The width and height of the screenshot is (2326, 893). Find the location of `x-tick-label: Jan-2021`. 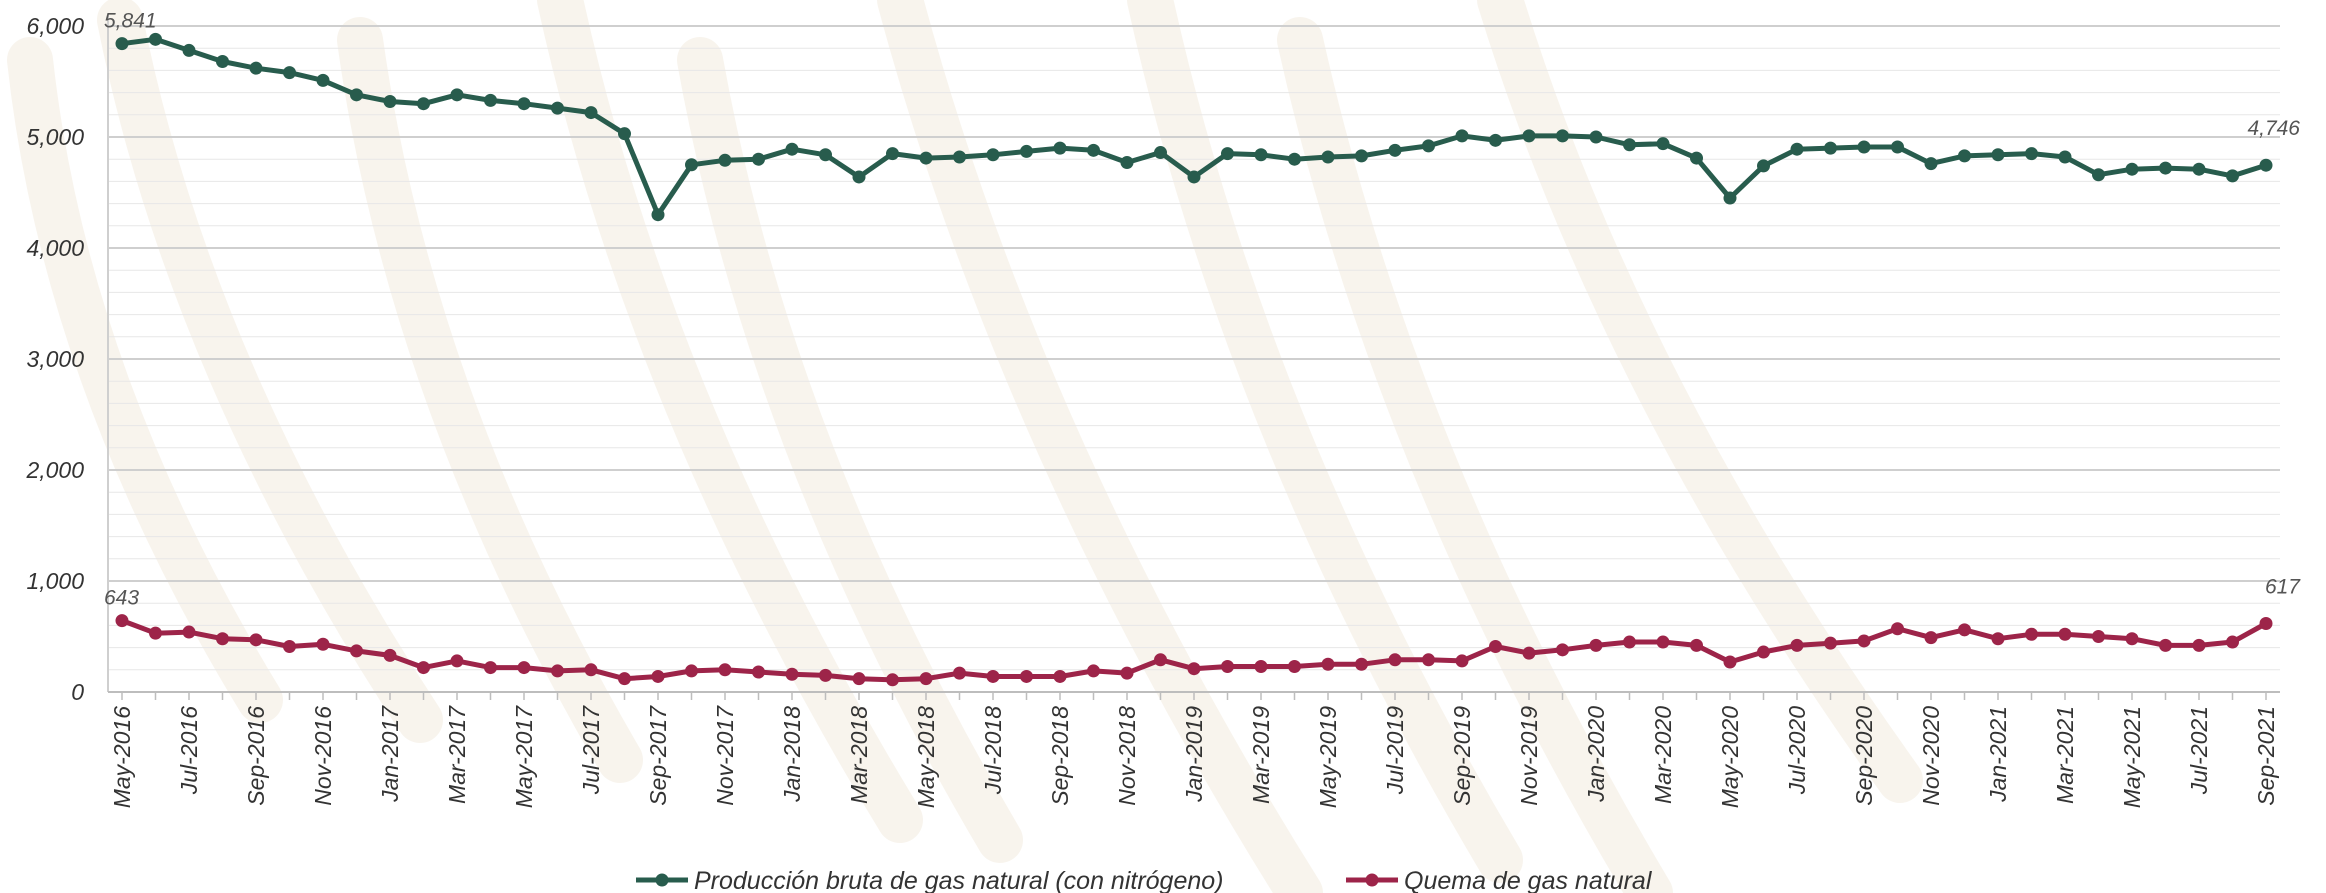

x-tick-label: Jan-2021 is located at coordinates (1998, 754).